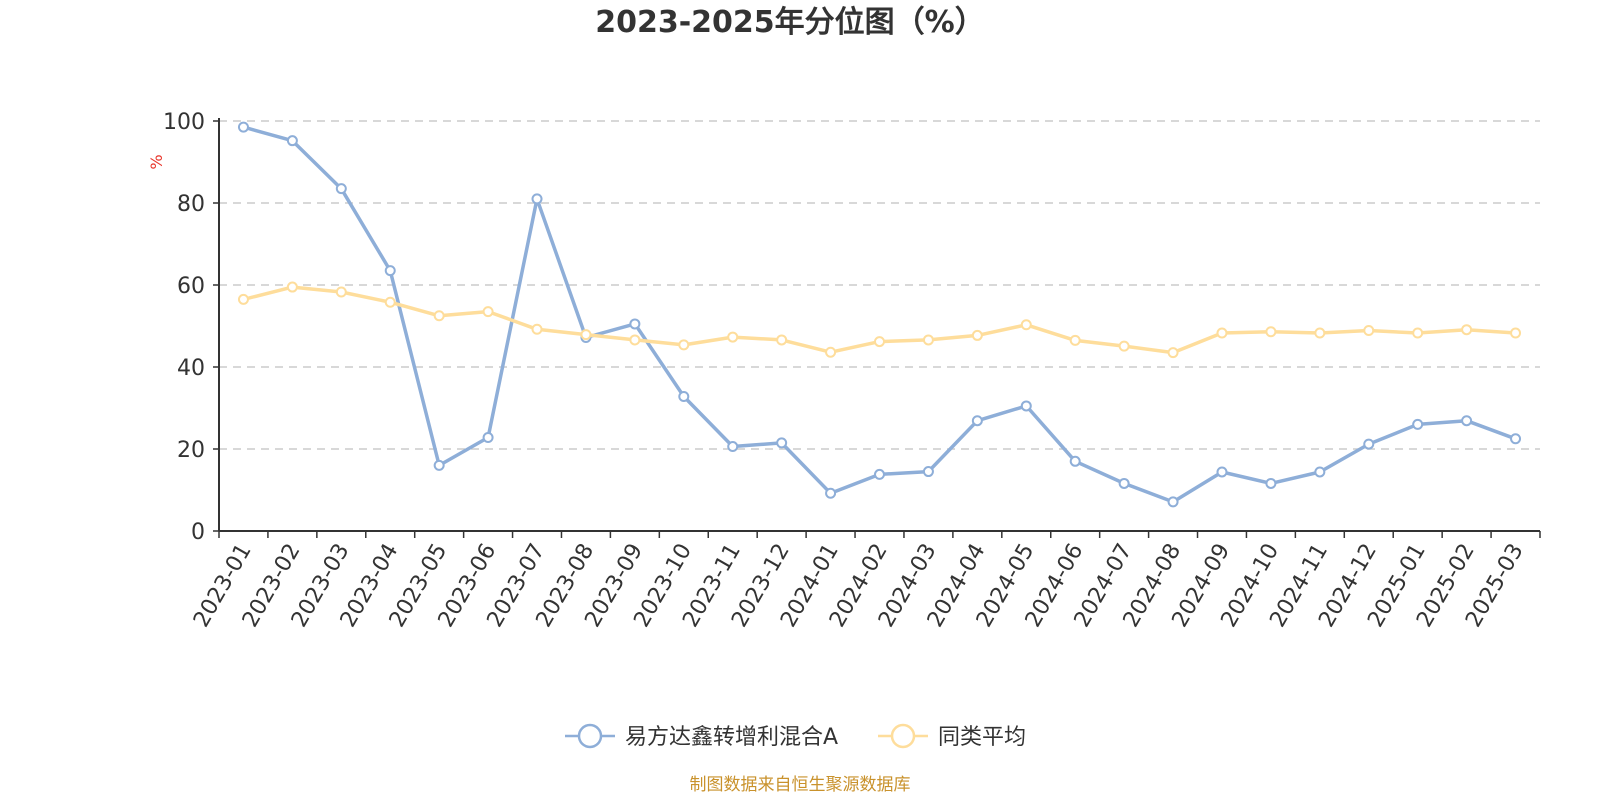 The image size is (1600, 800). What do you see at coordinates (790, 22) in the screenshot?
I see `chart-title: 2023-2025年分位图（%）` at bounding box center [790, 22].